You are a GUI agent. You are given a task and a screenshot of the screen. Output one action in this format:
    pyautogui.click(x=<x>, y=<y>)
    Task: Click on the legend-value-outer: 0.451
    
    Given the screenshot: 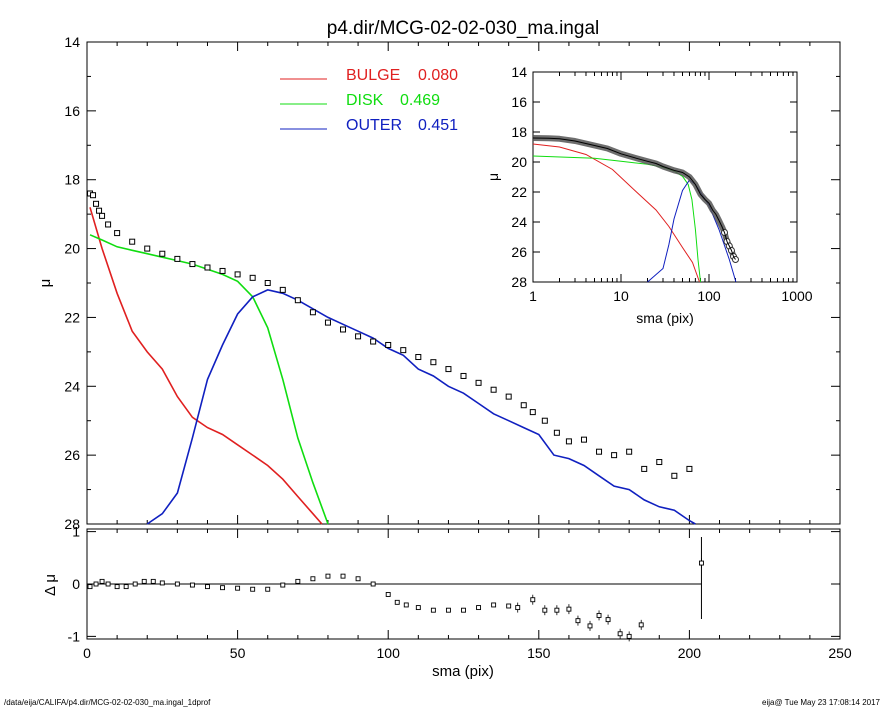 What is the action you would take?
    pyautogui.click(x=438, y=125)
    